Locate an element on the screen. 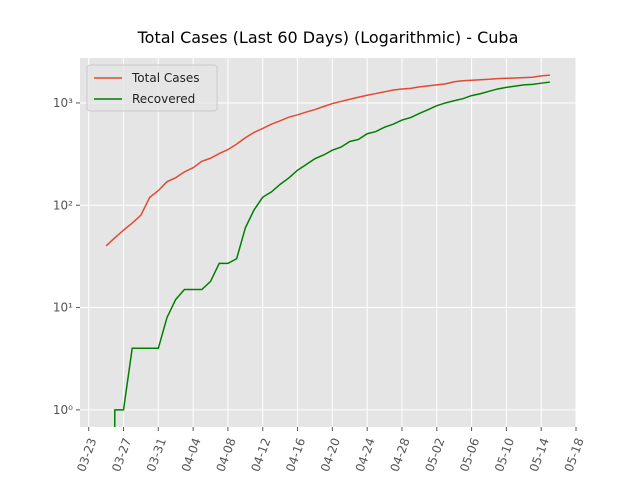 This screenshot has width=640, height=484. legend-label: Total Cases is located at coordinates (165, 78).